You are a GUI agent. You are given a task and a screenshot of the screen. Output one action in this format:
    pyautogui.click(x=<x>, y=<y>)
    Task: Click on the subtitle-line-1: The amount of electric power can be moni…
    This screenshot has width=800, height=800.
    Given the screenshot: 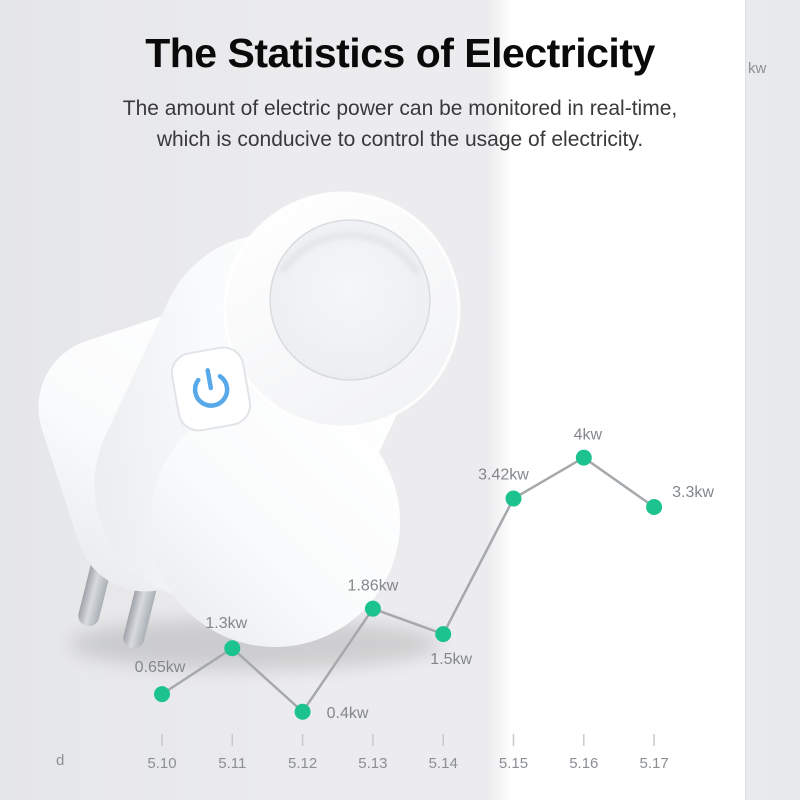 What is the action you would take?
    pyautogui.click(x=400, y=108)
    